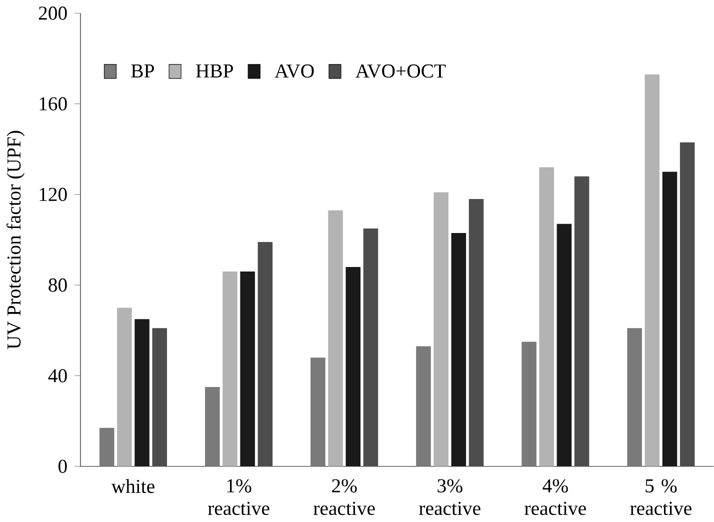  What do you see at coordinates (214, 71) in the screenshot?
I see `legend-label: HBP` at bounding box center [214, 71].